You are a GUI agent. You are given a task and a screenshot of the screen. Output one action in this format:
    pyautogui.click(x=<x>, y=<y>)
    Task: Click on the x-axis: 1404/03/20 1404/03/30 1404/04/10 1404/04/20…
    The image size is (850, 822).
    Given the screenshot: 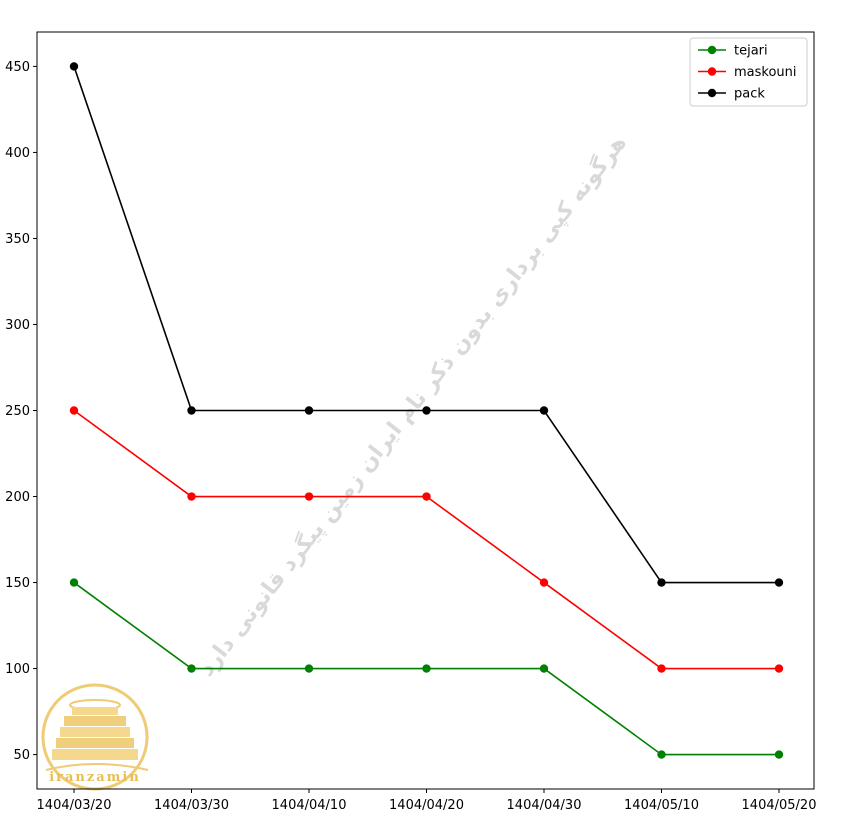 What is the action you would take?
    pyautogui.click(x=427, y=801)
    